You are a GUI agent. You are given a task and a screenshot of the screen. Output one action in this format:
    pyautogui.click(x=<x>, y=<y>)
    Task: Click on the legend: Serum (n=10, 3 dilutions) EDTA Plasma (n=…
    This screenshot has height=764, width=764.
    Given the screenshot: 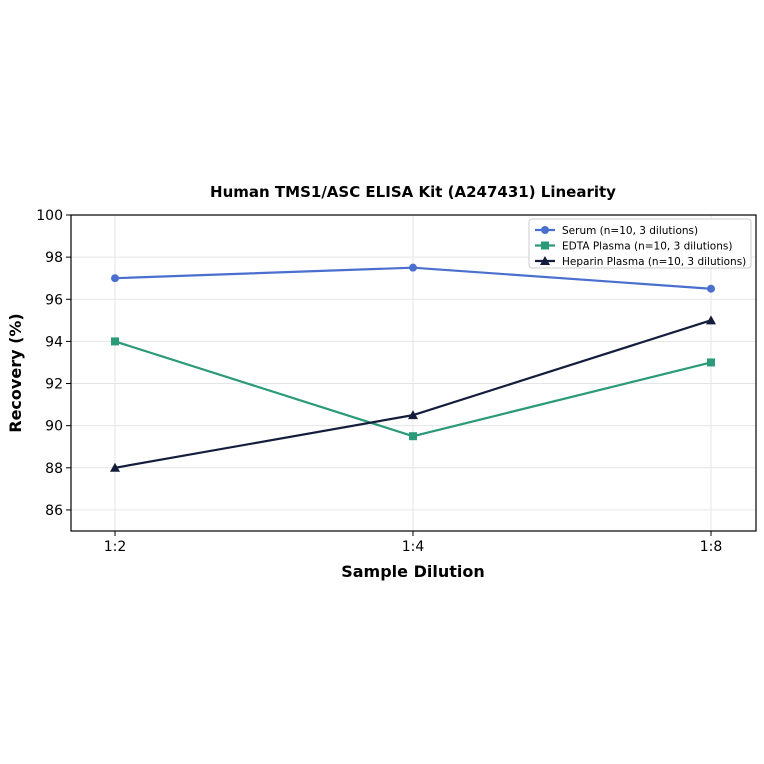 What is the action you would take?
    pyautogui.click(x=640, y=243)
    